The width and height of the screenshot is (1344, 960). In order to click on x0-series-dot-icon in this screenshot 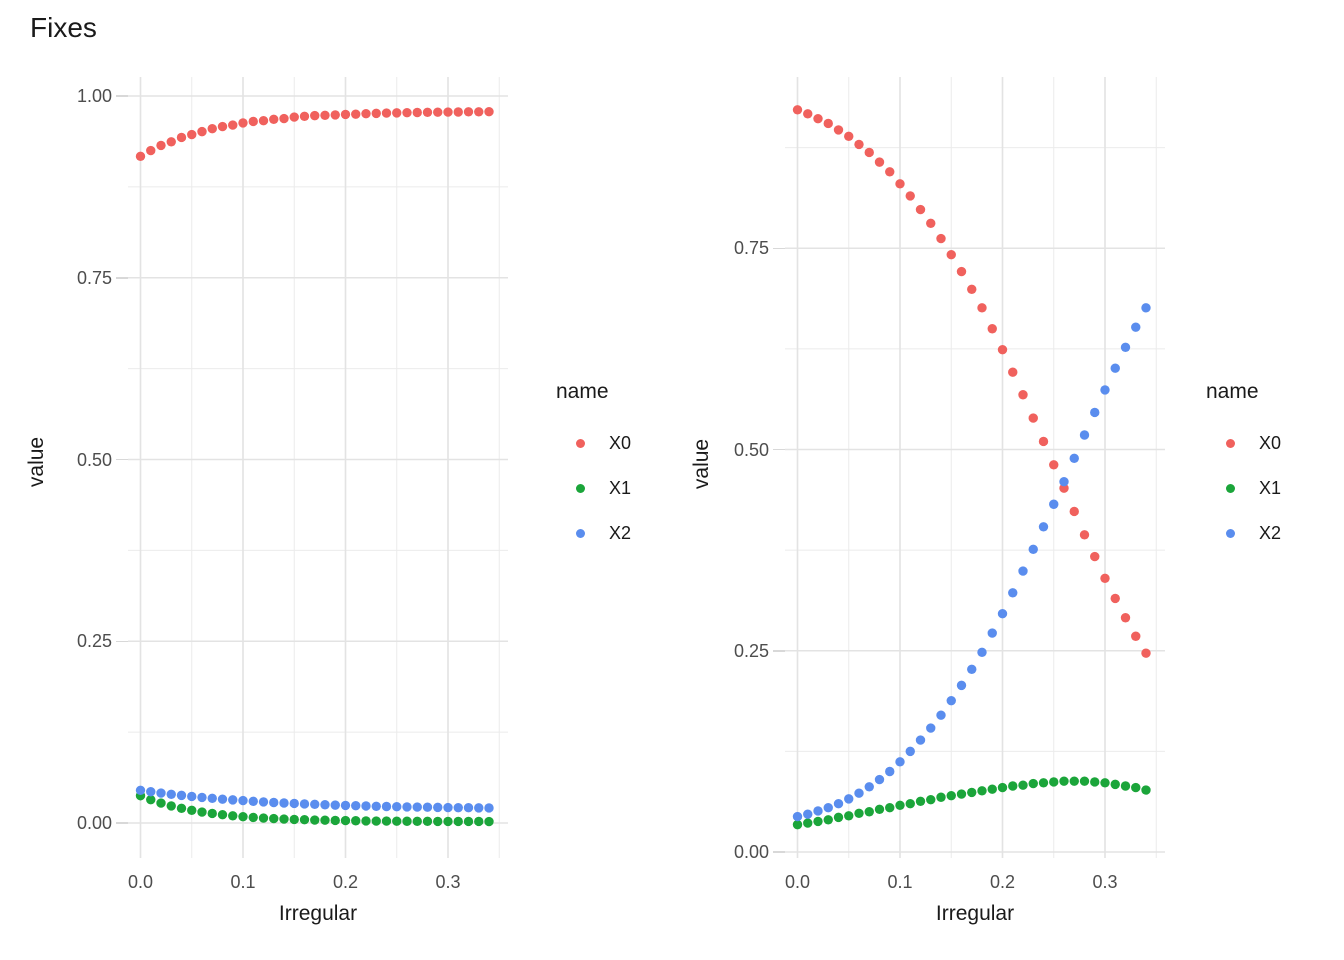, I will do `click(1230, 443)`.